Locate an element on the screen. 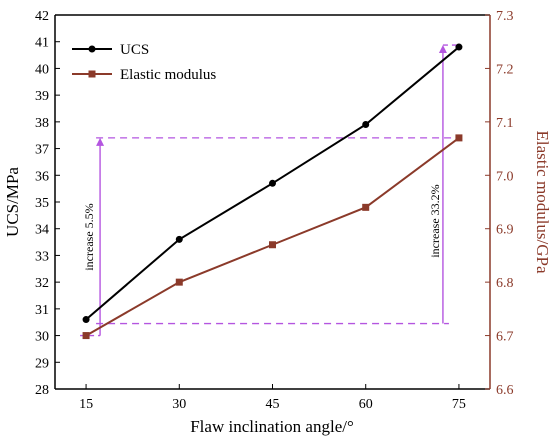  annotation-increase-5-5: increase 5.5% is located at coordinates (89, 236).